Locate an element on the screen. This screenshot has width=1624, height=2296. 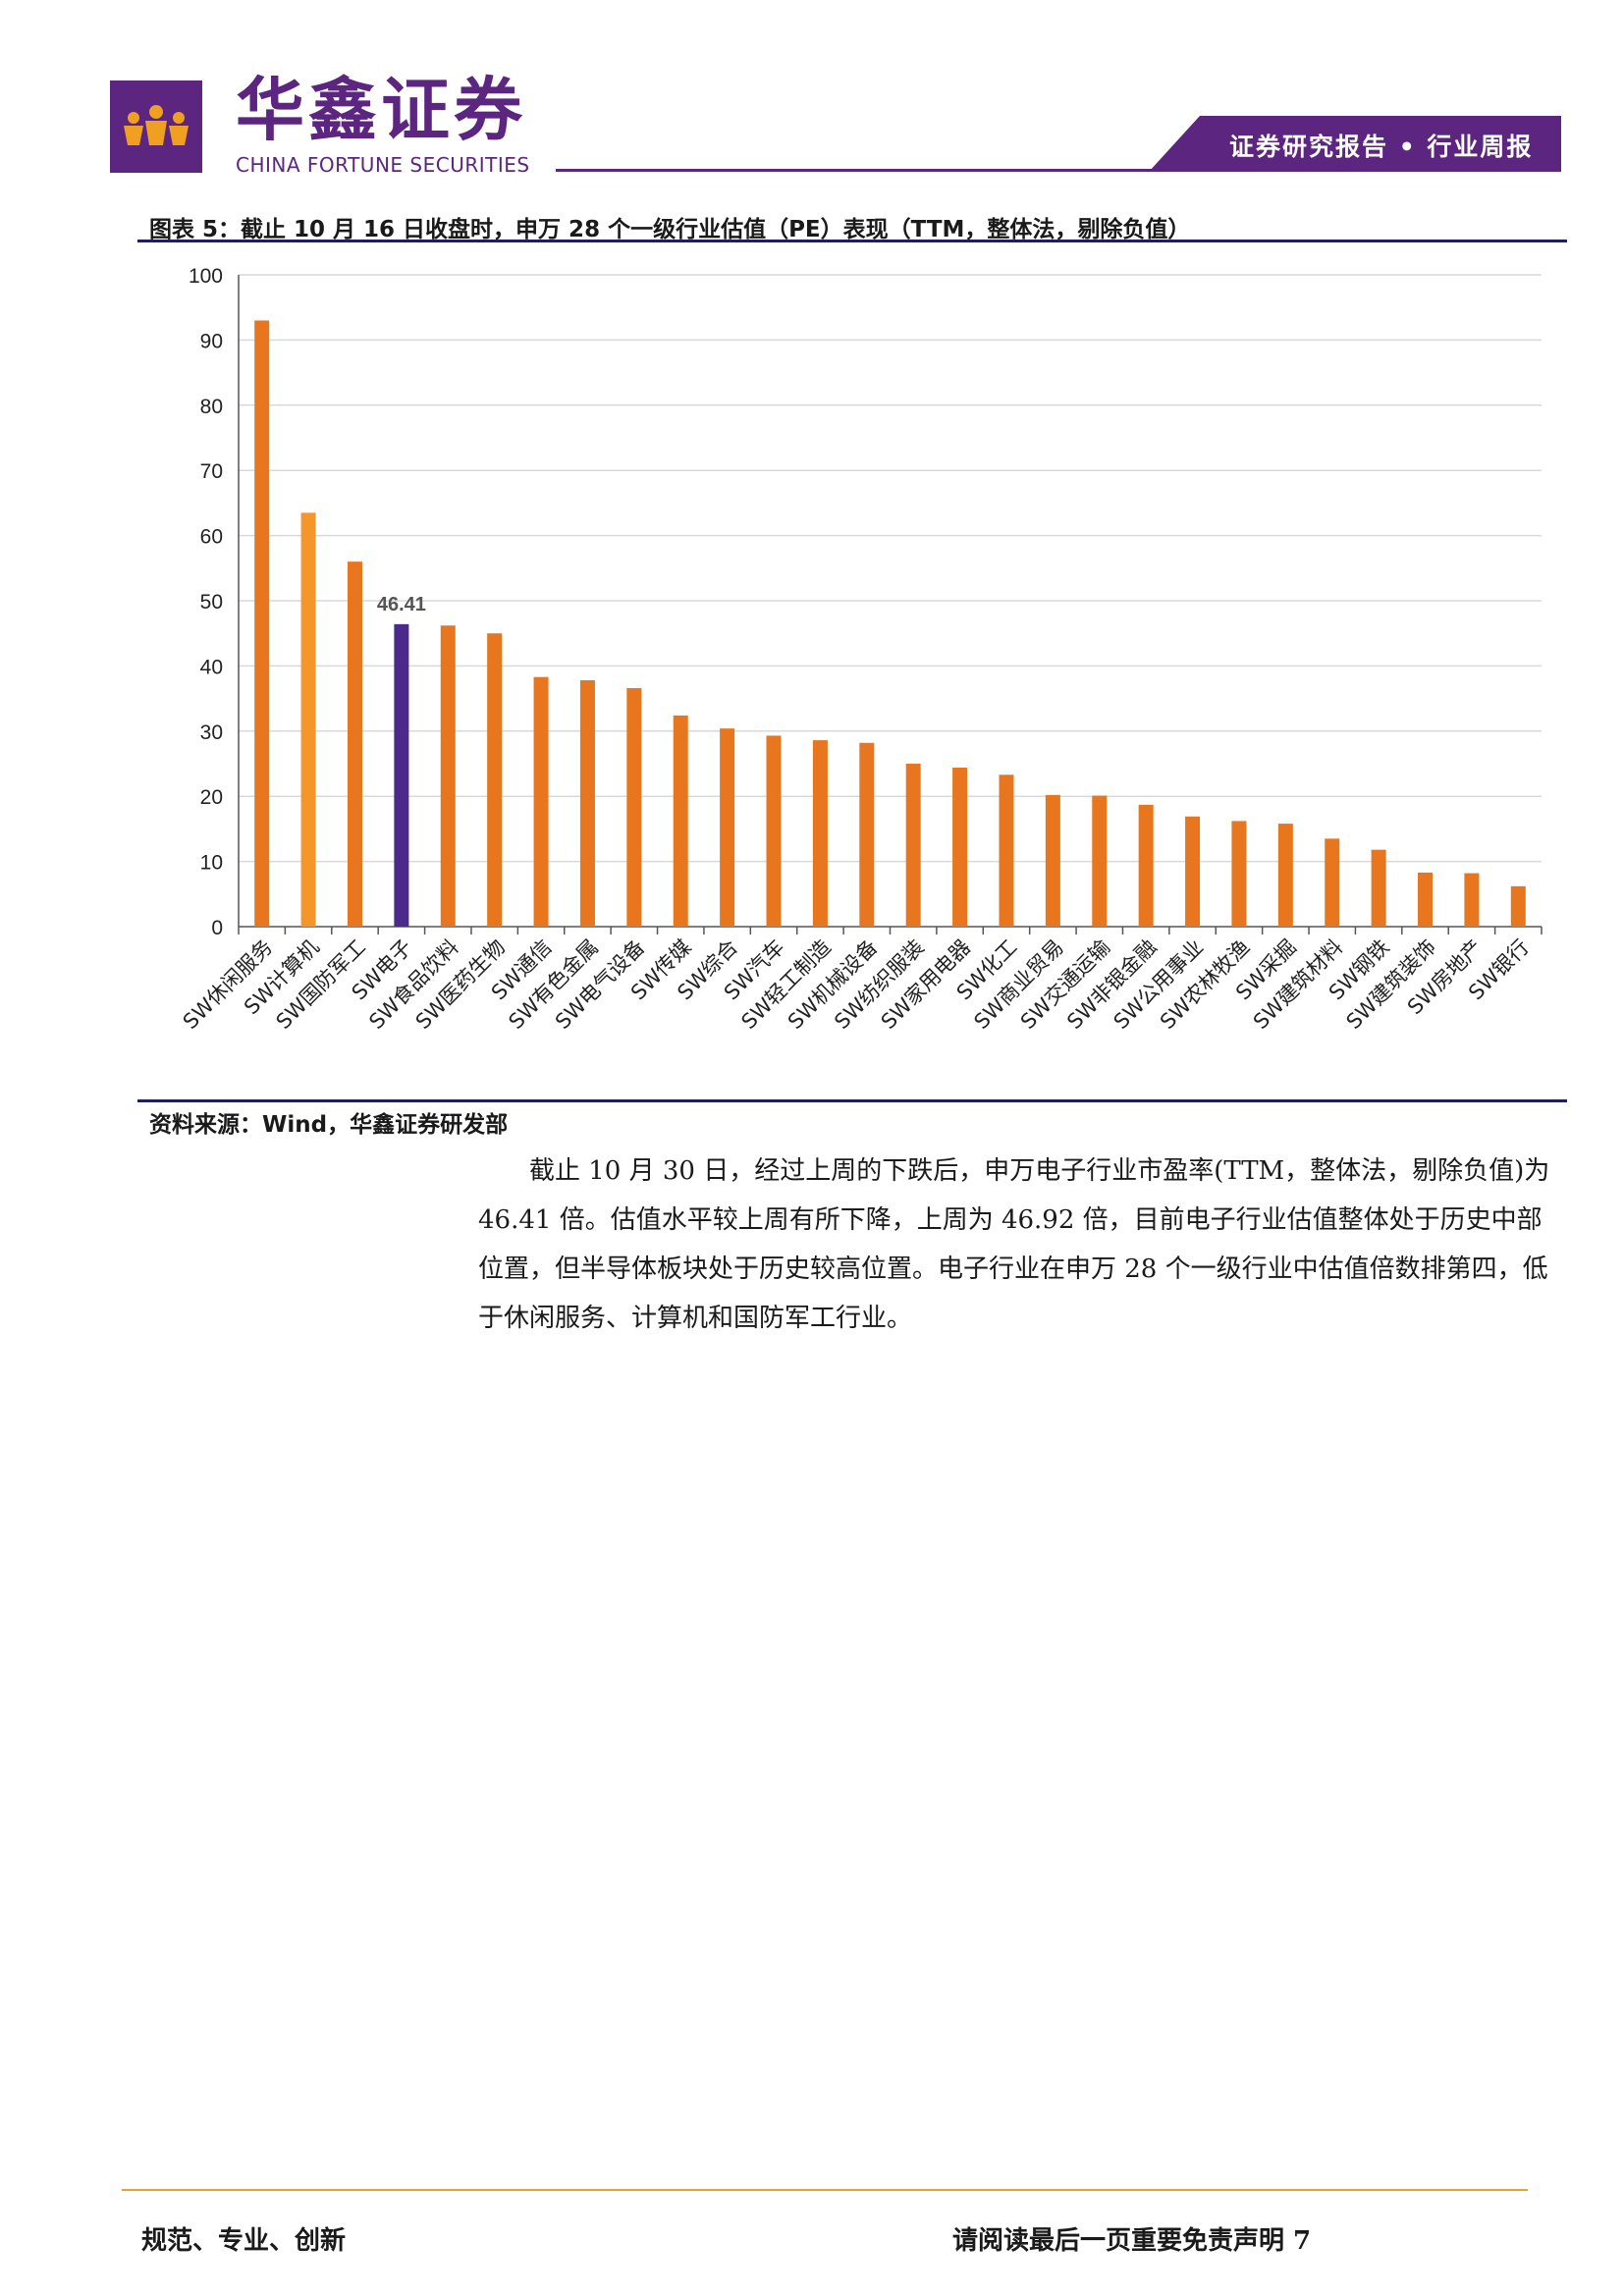
logo-english-name: CHINA FORTUNE SECURITIES is located at coordinates (383, 165).